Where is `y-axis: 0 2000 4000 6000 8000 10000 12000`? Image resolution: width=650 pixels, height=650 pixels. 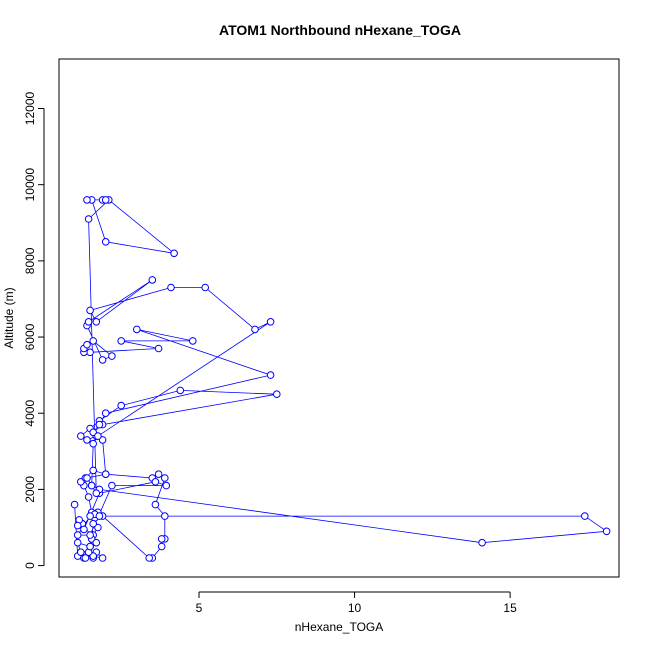 y-axis: 0 2000 4000 6000 8000 10000 12000 is located at coordinates (34, 330).